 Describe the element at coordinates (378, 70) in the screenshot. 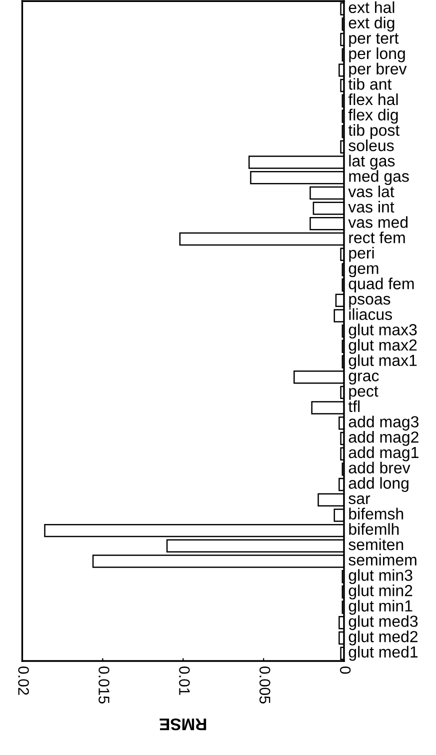

I see `y-tick-label: per brev` at that location.